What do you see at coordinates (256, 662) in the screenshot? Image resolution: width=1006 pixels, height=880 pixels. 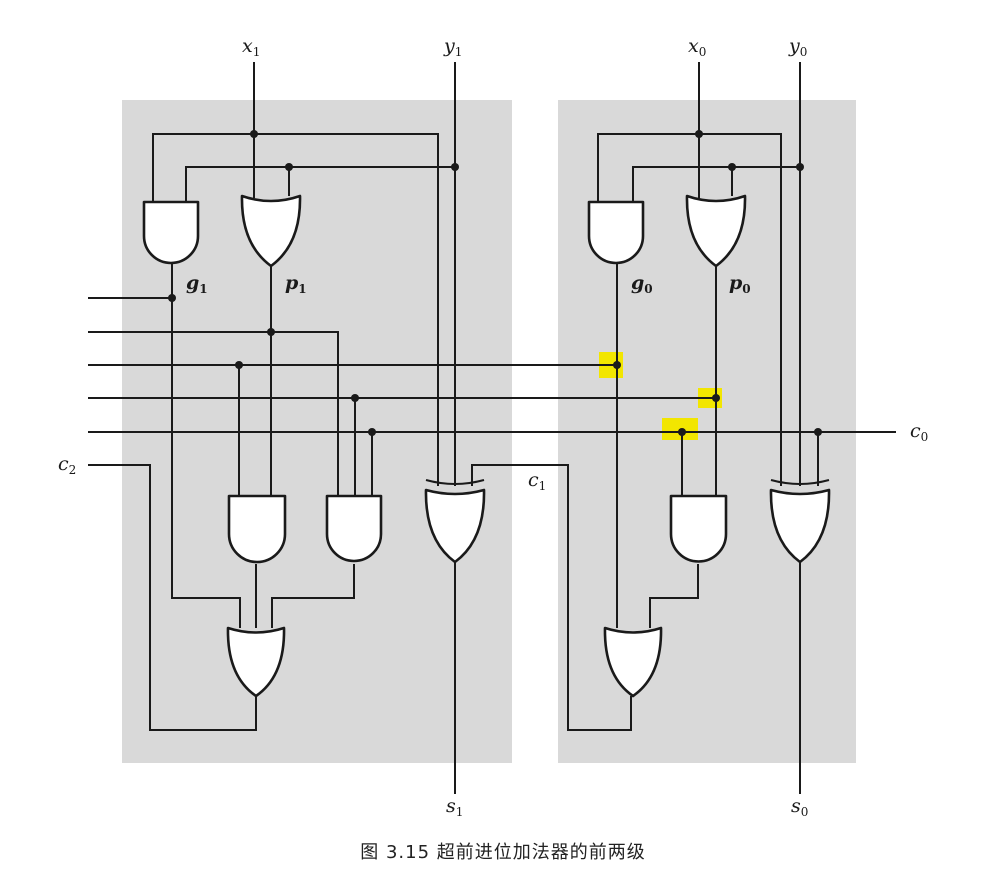 I see `or-gate-c2` at bounding box center [256, 662].